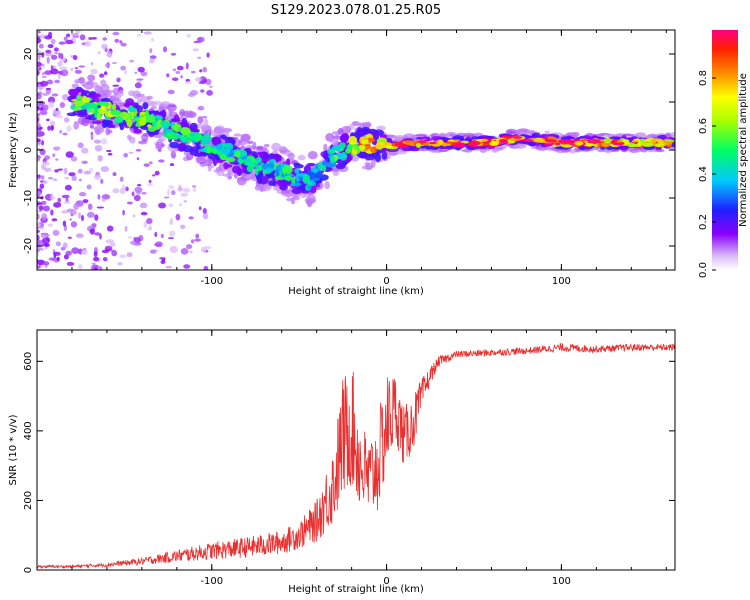 The height and width of the screenshot is (600, 750). I want to click on colorbar-tick-label: 0.6, so click(703, 126).